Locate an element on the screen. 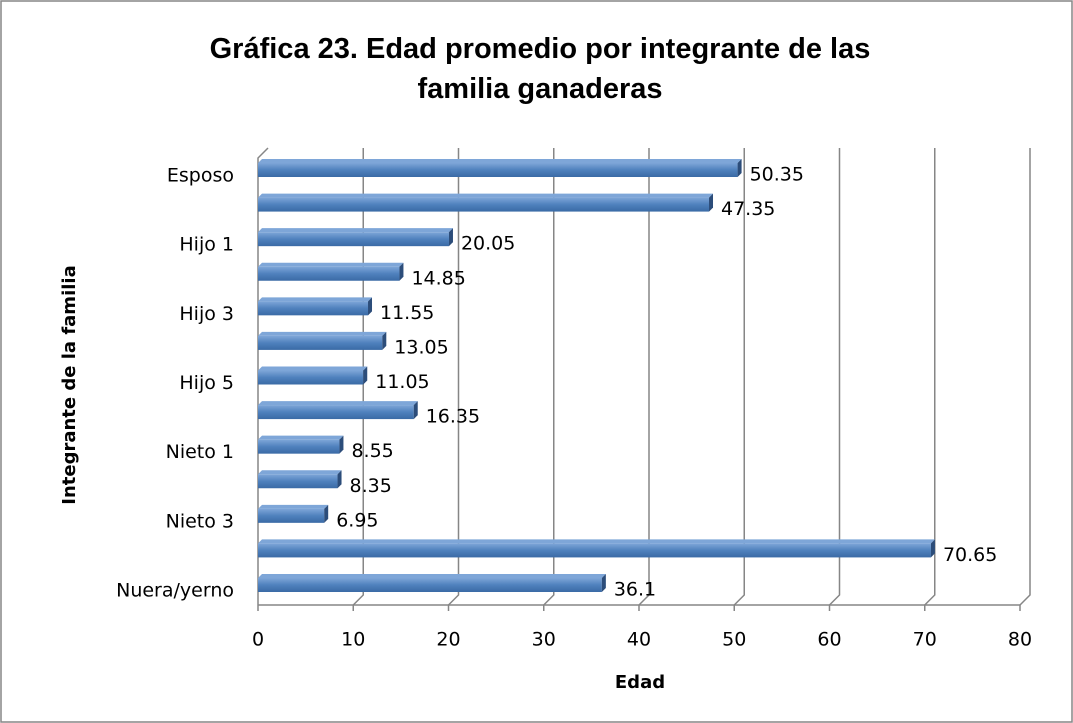  y-tick-label: Esposo is located at coordinates (200, 176).